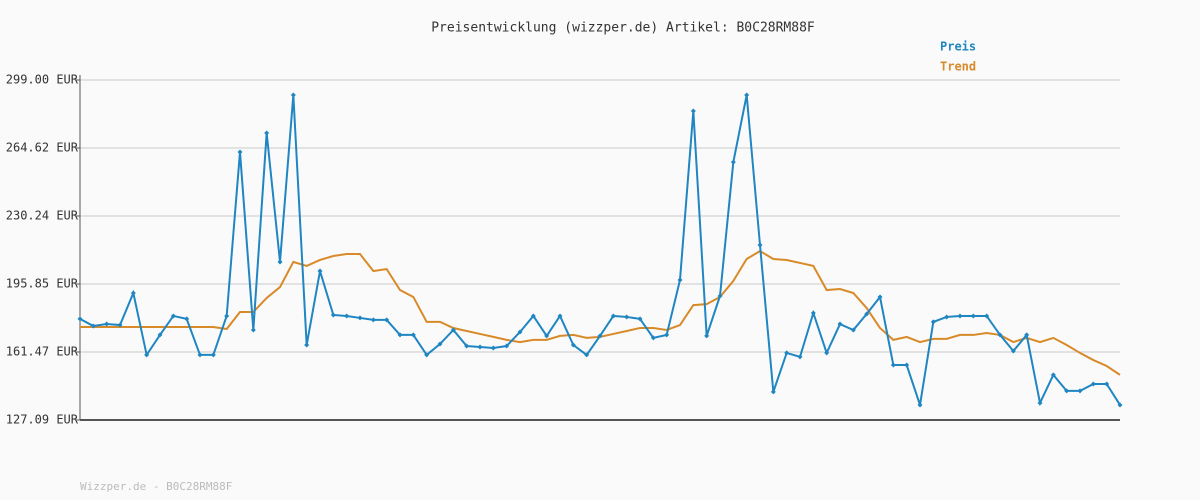 The height and width of the screenshot is (500, 1200). Describe the element at coordinates (42, 215) in the screenshot. I see `y-tick-label: 230.24 EUR` at that location.